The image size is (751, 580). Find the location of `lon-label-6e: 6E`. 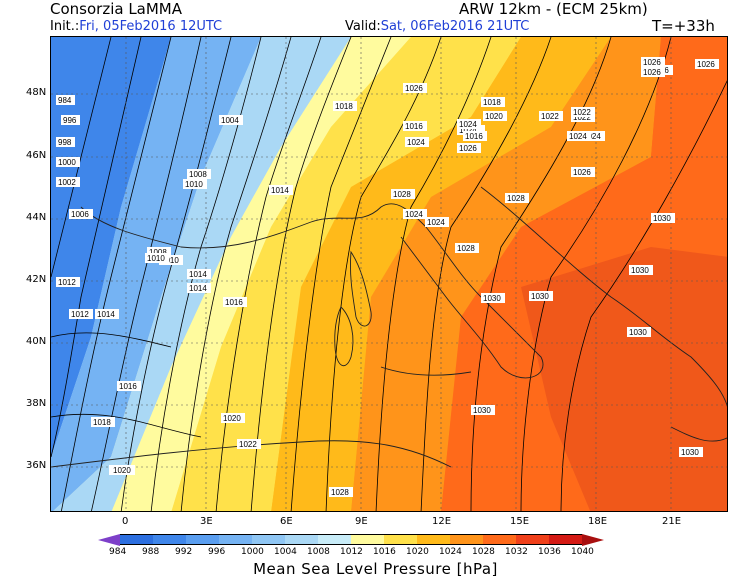

lon-label-6e: 6E is located at coordinates (286, 521).